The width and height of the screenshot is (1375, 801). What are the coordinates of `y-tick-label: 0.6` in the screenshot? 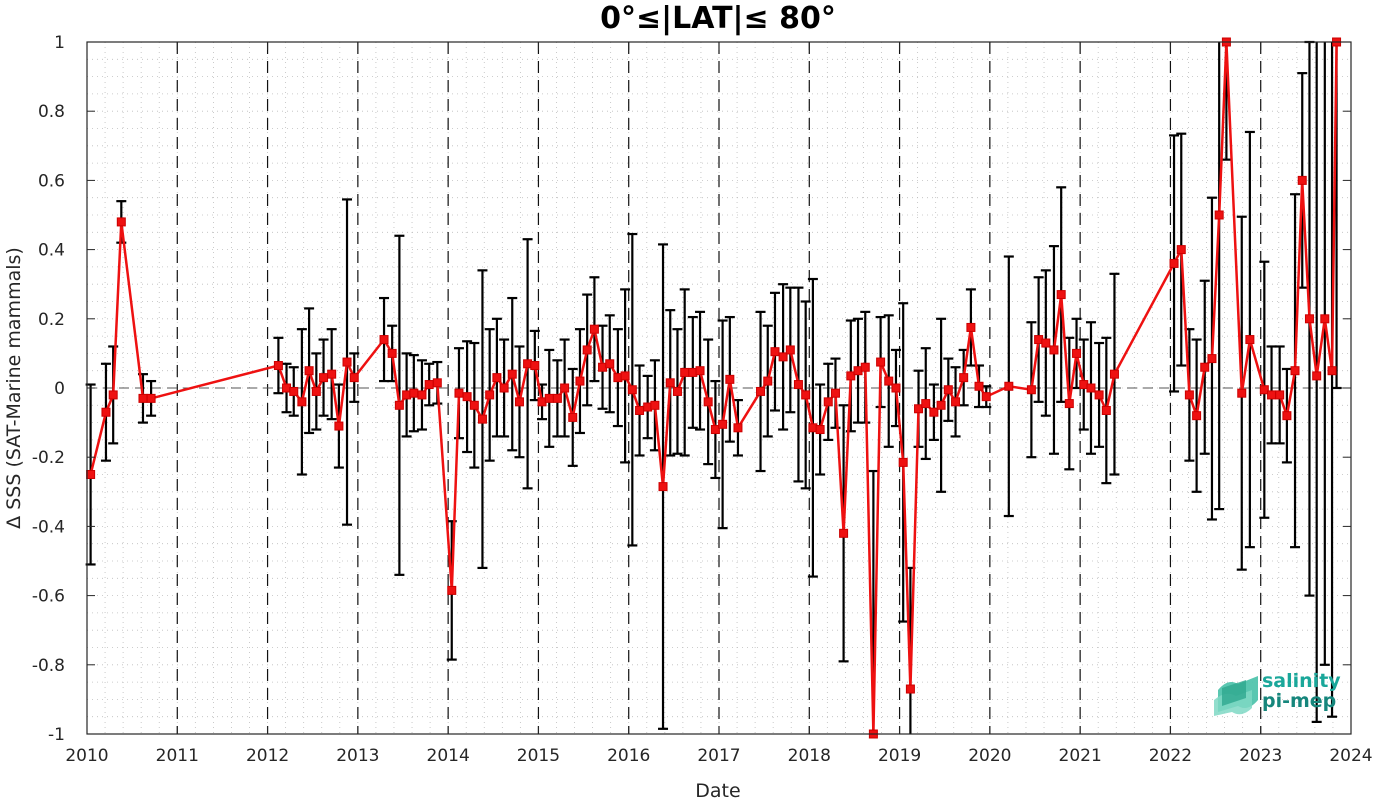 It's located at (51, 181).